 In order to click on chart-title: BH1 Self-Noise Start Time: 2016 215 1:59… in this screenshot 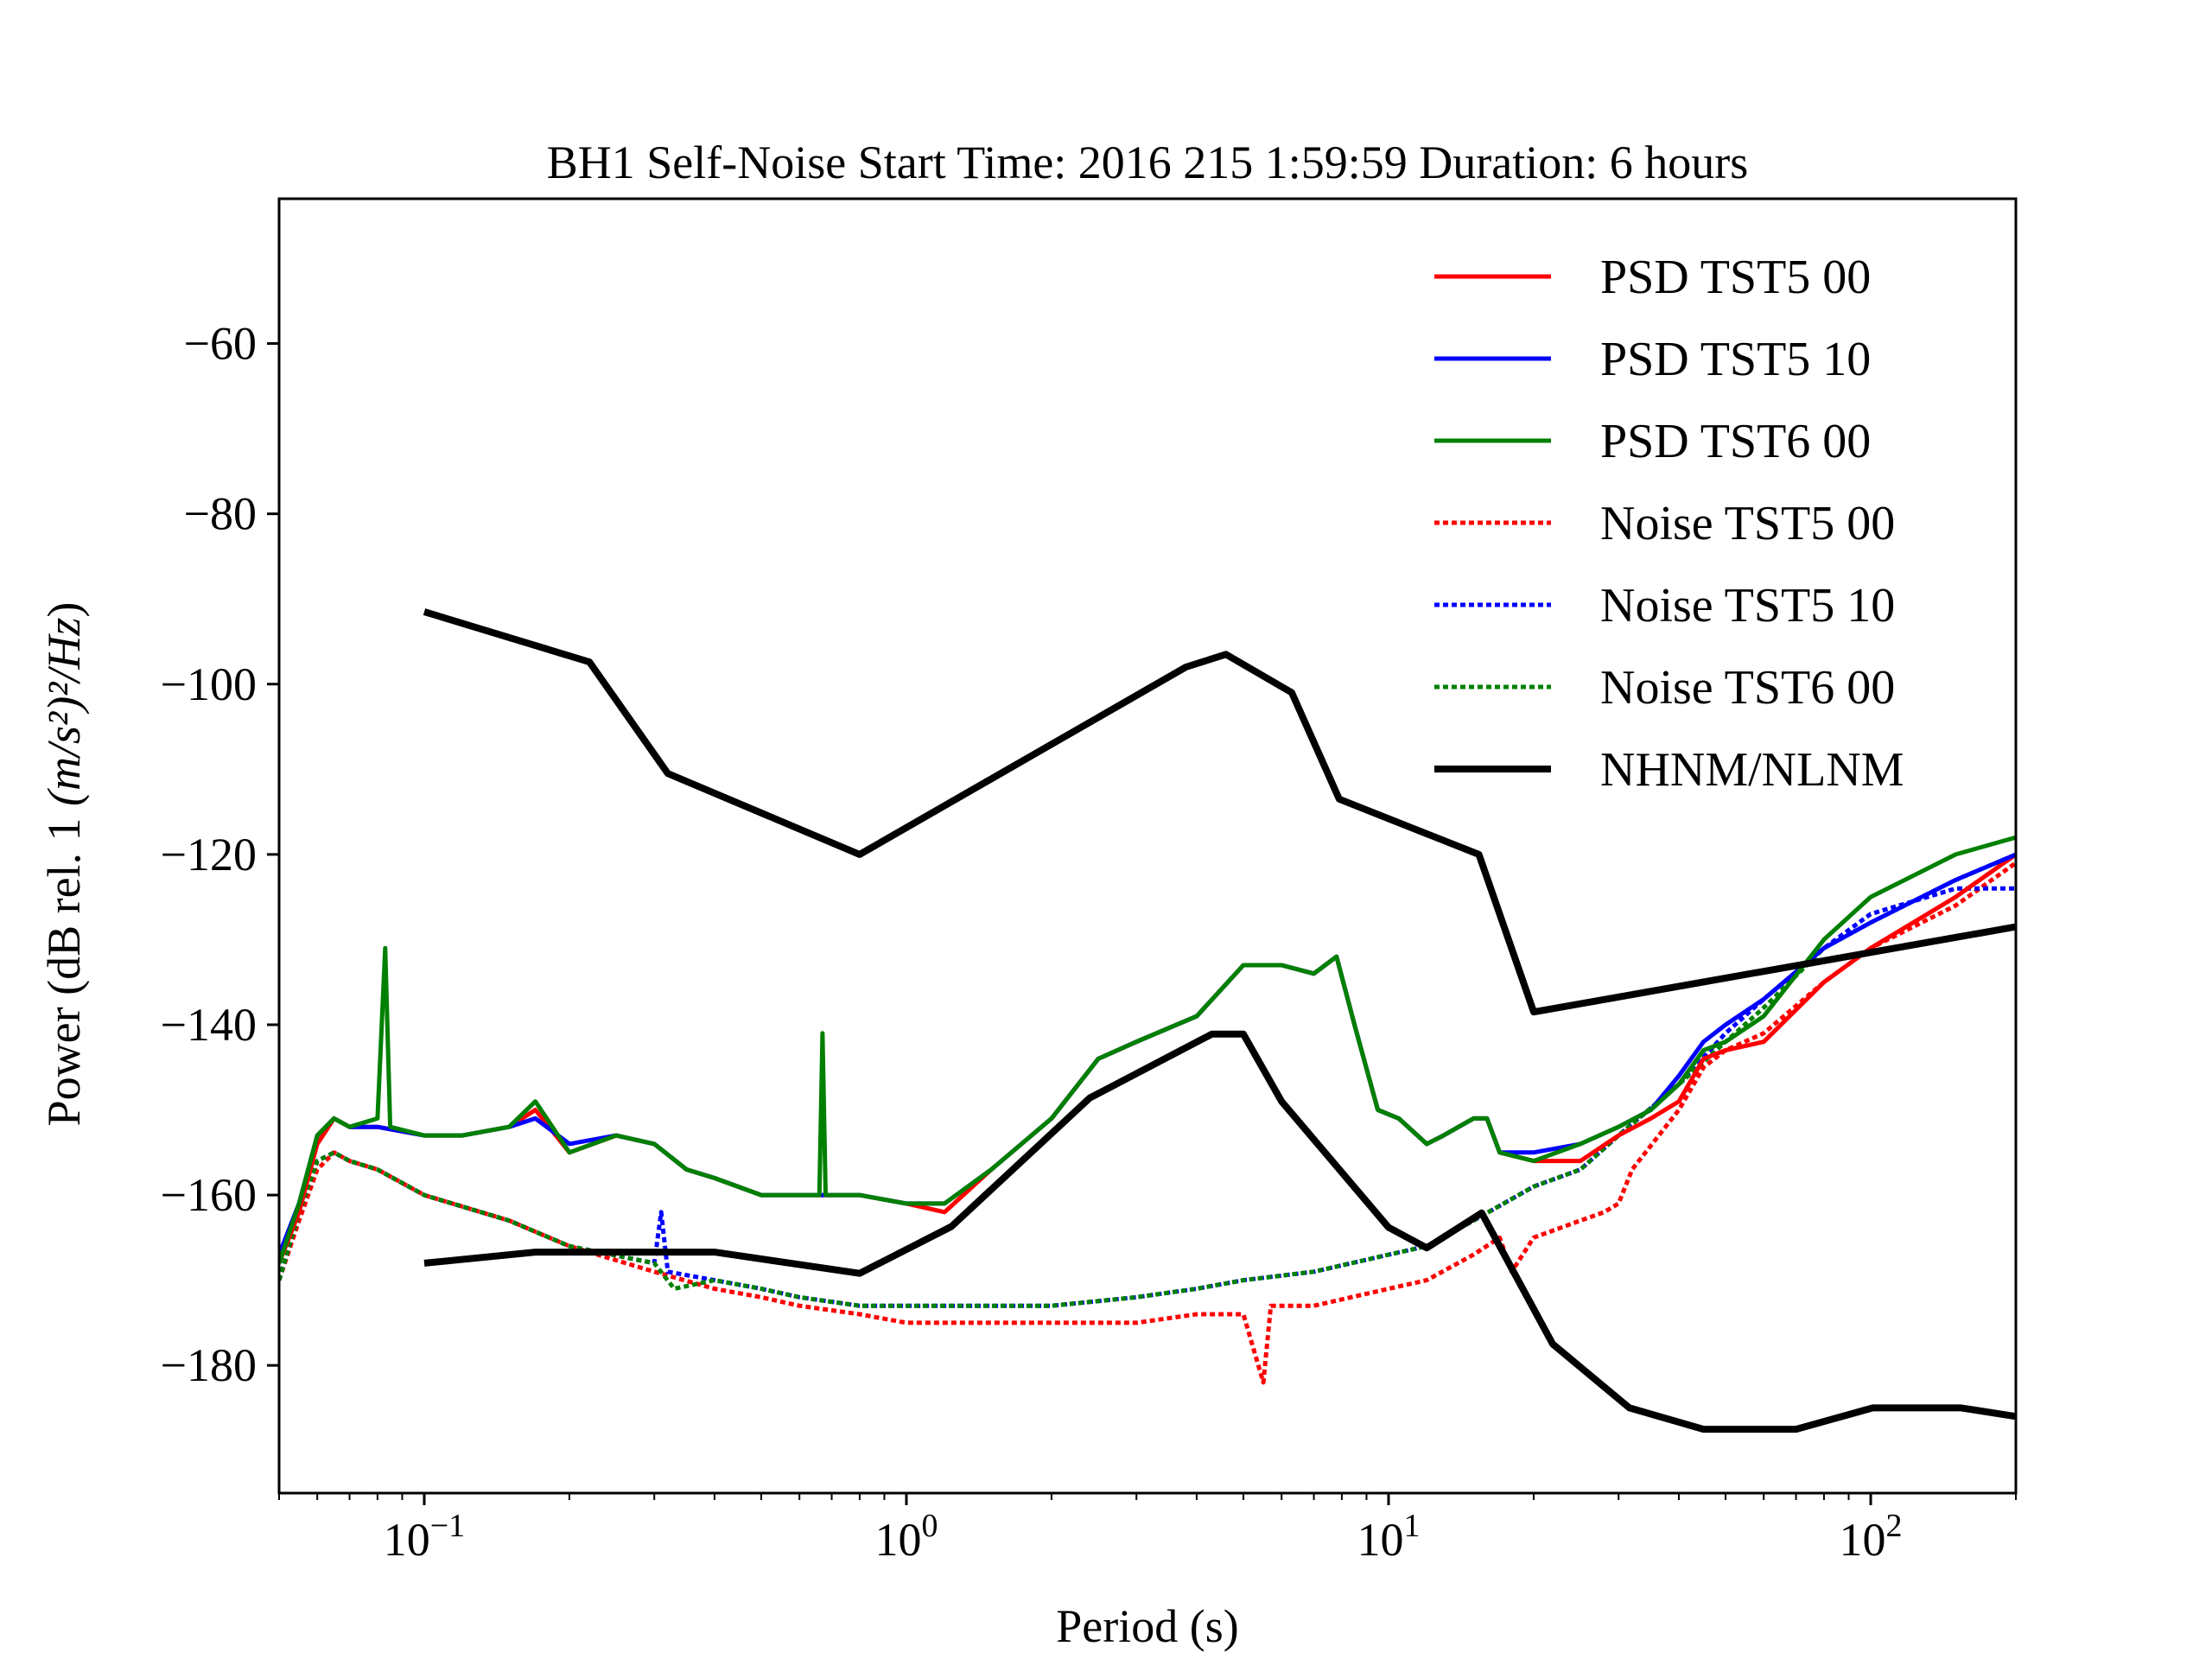, I will do `click(1148, 162)`.